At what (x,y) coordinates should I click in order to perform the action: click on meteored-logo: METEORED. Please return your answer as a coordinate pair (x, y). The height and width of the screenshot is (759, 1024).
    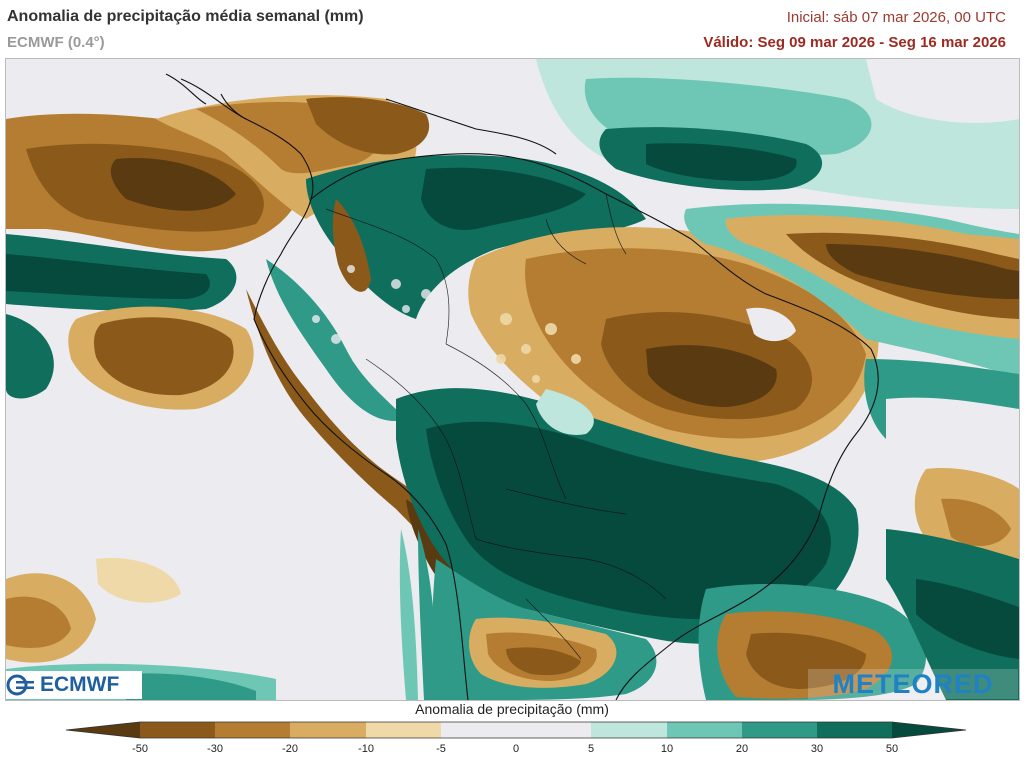
    Looking at the image, I should click on (913, 684).